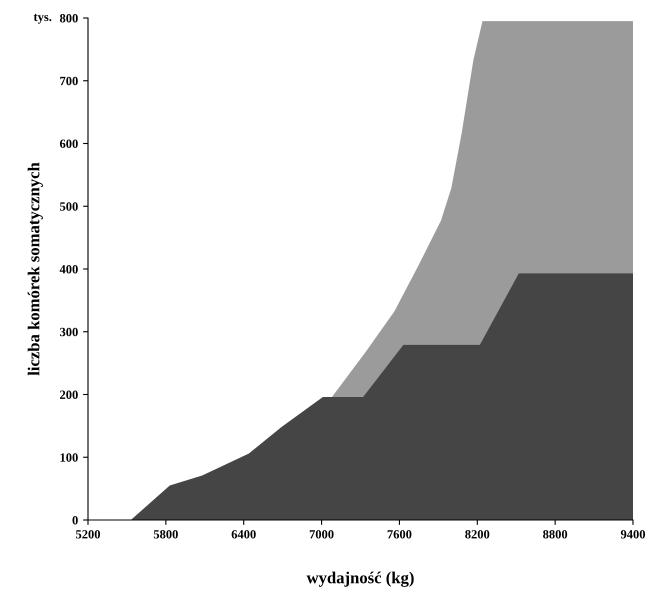 This screenshot has height=591, width=655. What do you see at coordinates (69, 18) in the screenshot?
I see `y-tick-label: 800` at bounding box center [69, 18].